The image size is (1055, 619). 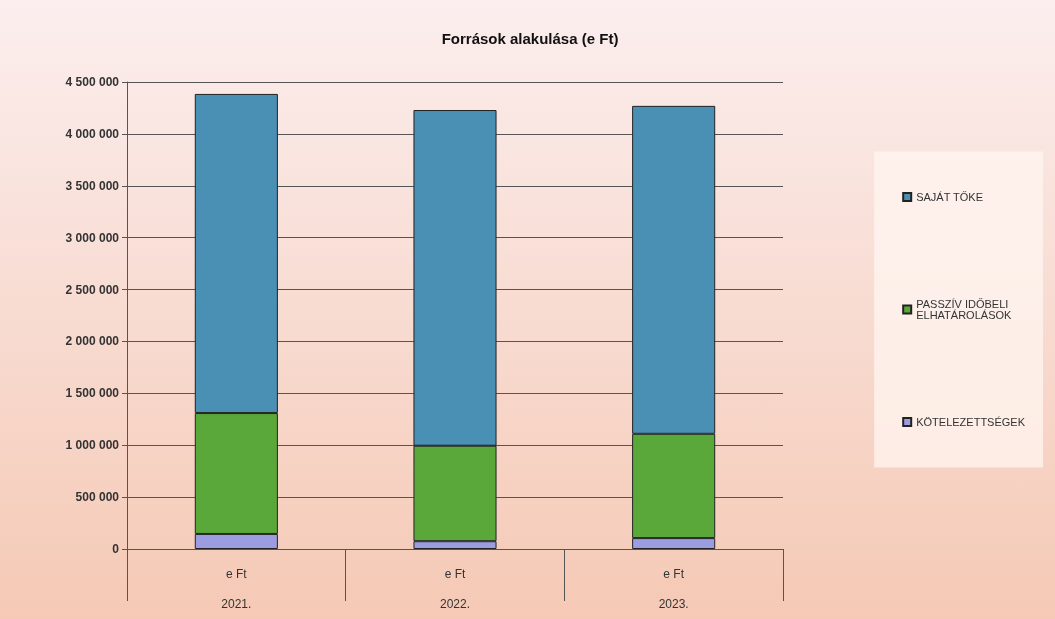 I want to click on category-label: e Ft 2023., so click(x=673, y=589).